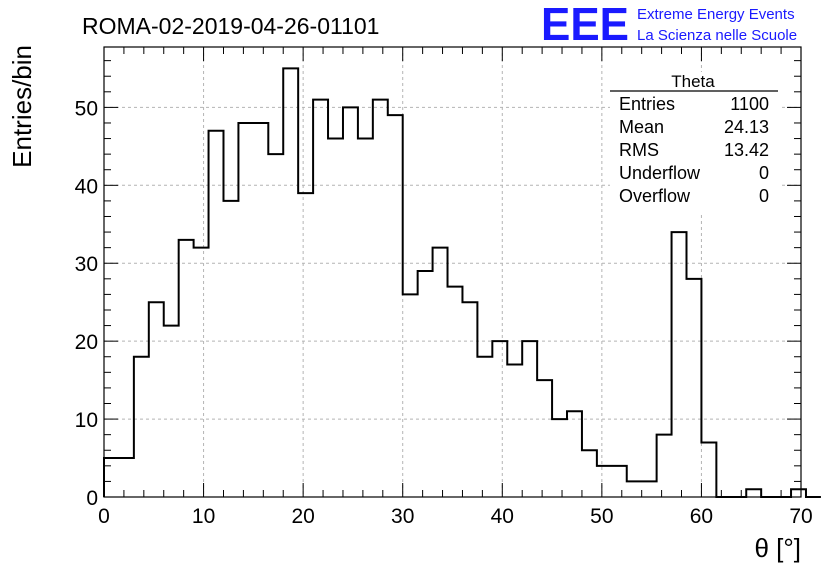 The width and height of the screenshot is (836, 572). I want to click on y-tick-label: 0, so click(92, 498).